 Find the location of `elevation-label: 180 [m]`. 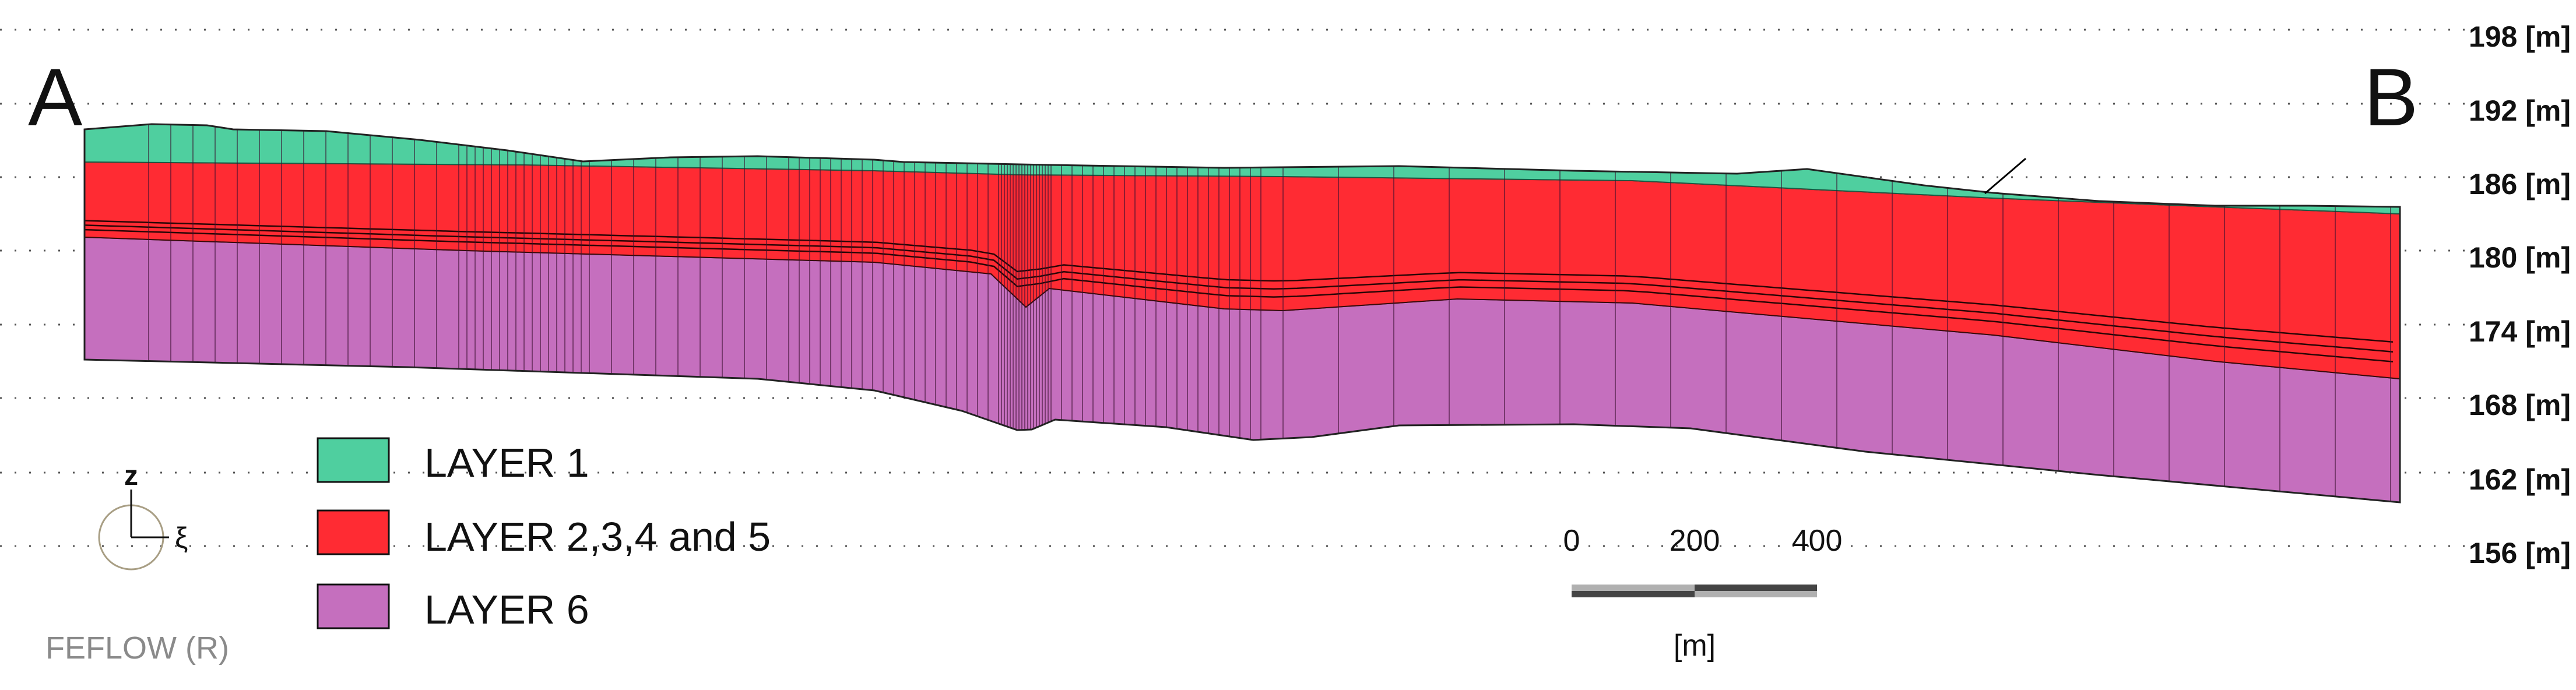

elevation-label: 180 [m] is located at coordinates (2520, 257).